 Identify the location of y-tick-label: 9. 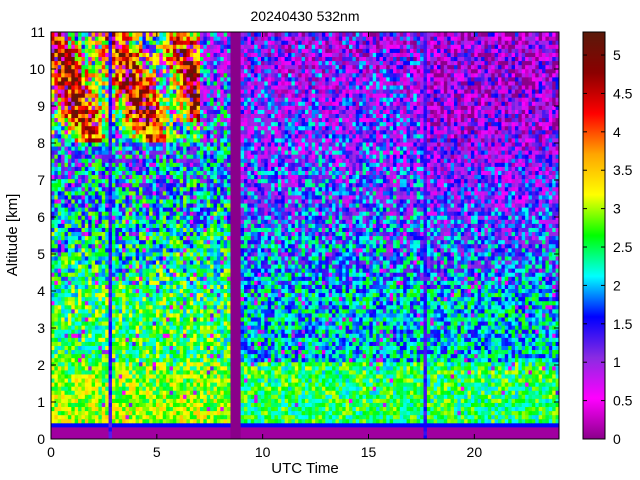
(41, 106).